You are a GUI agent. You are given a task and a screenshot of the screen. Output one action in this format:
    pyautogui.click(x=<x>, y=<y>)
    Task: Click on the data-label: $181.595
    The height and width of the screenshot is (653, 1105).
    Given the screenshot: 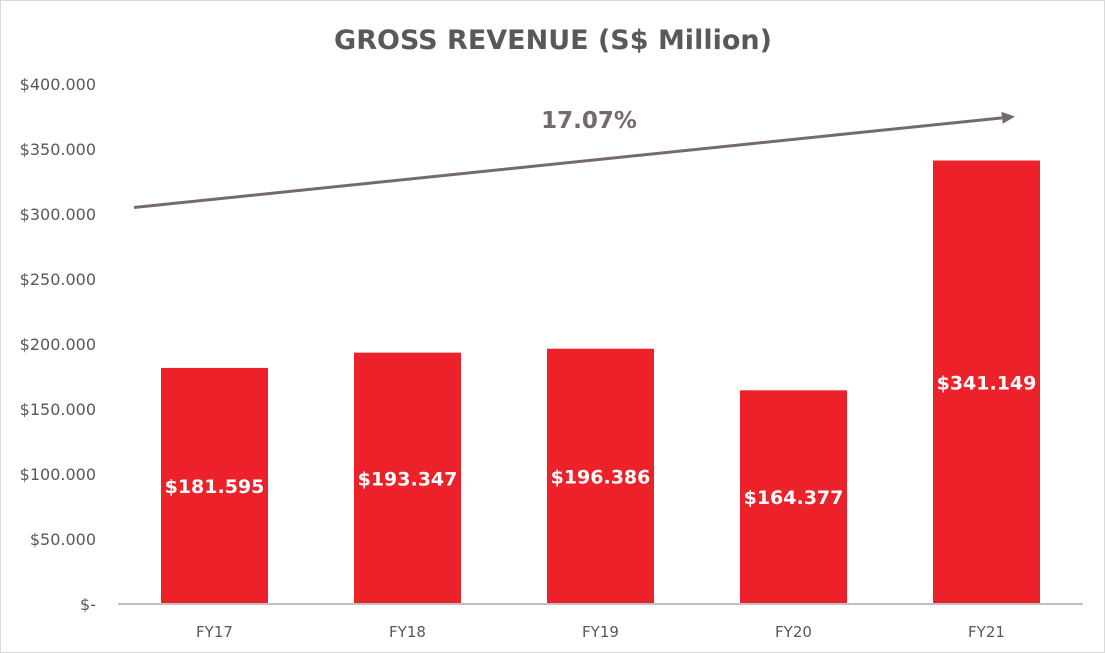 What is the action you would take?
    pyautogui.click(x=215, y=487)
    